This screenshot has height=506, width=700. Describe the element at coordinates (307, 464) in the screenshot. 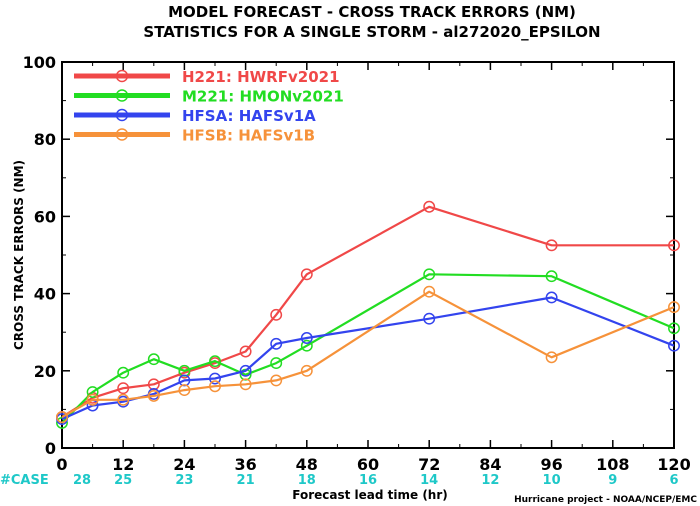

I see `x-tick-label: 48` at that location.